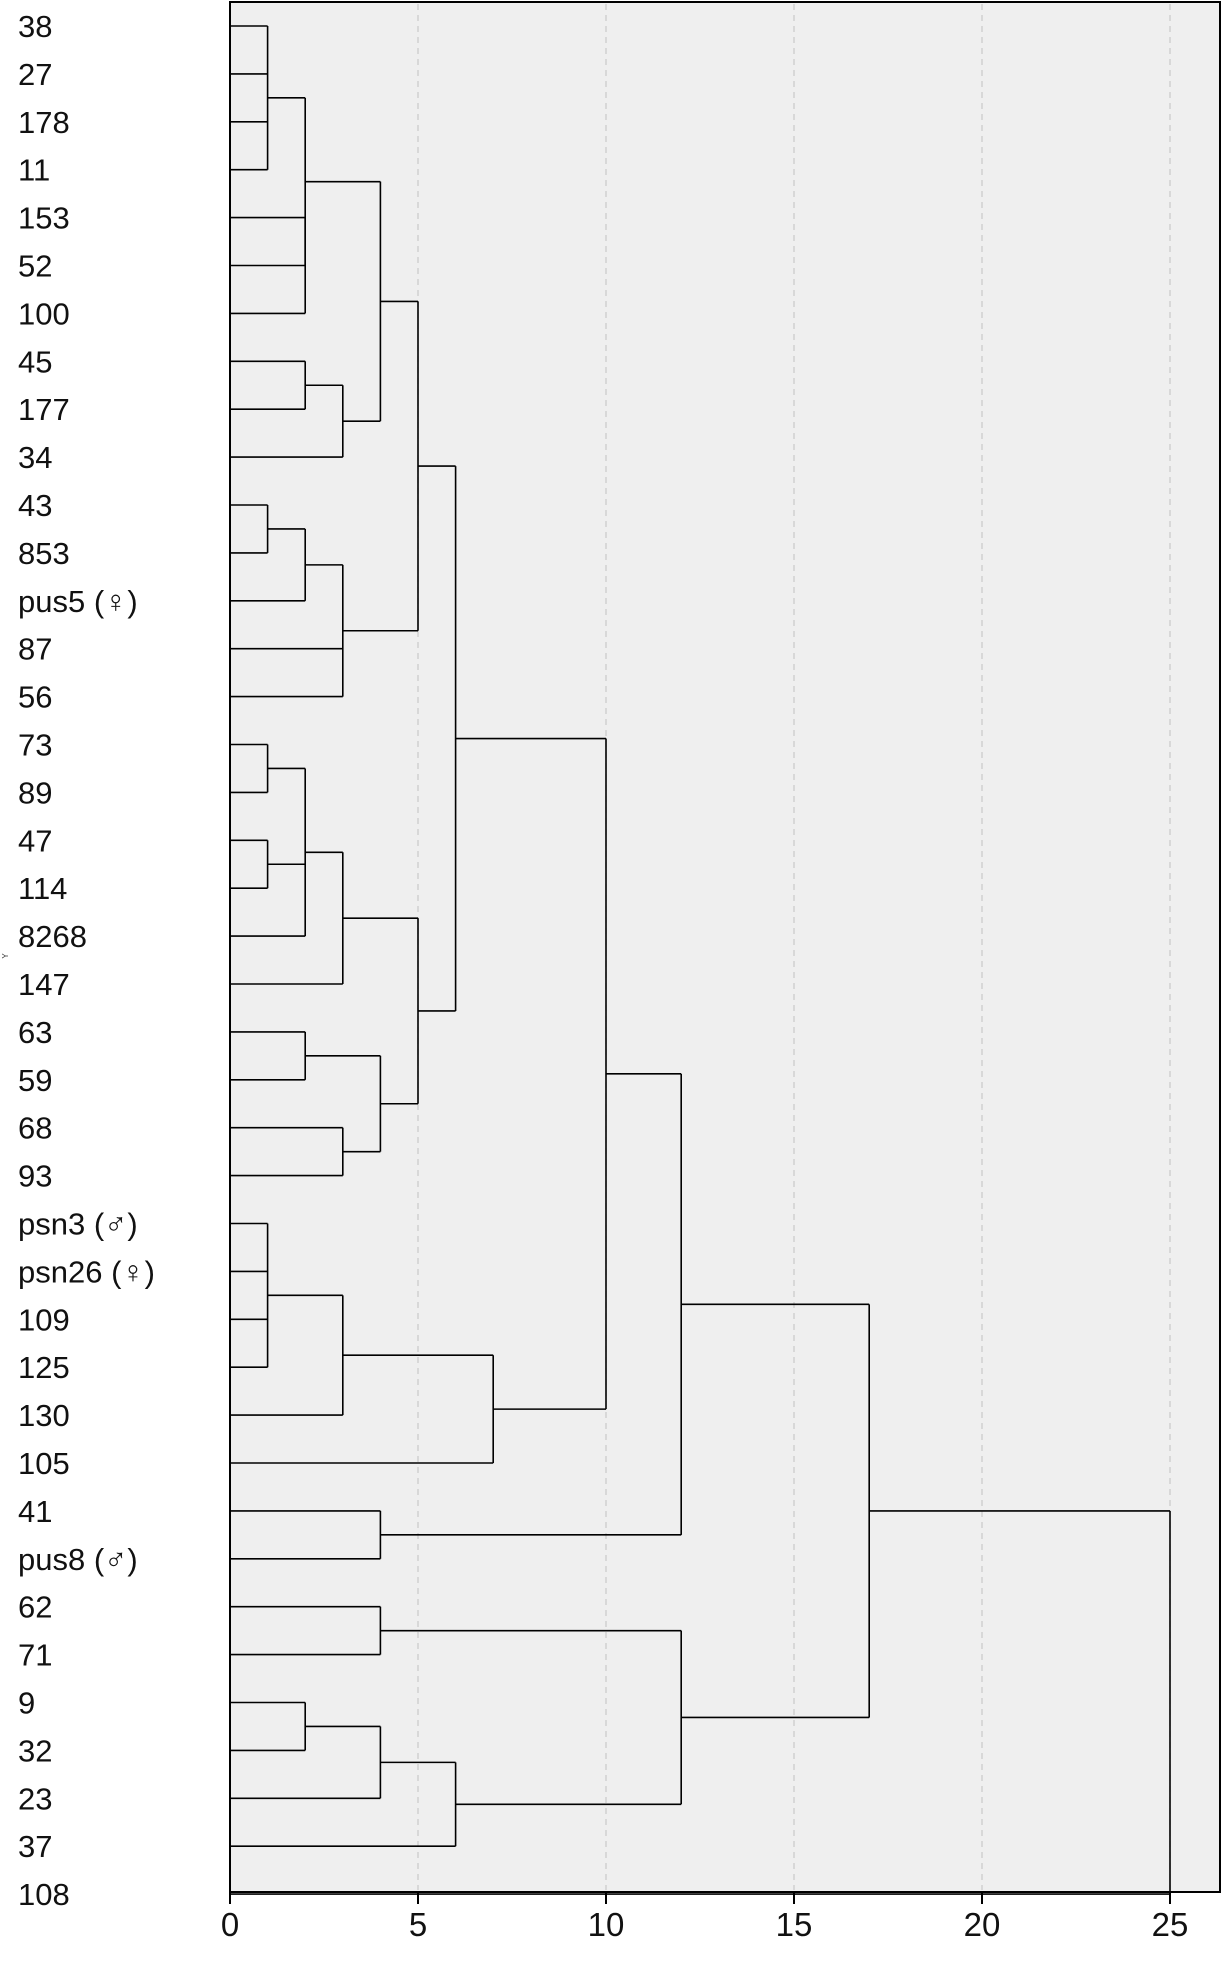 The width and height of the screenshot is (1227, 1975). What do you see at coordinates (44, 1463) in the screenshot?
I see `leaf-label: 105` at bounding box center [44, 1463].